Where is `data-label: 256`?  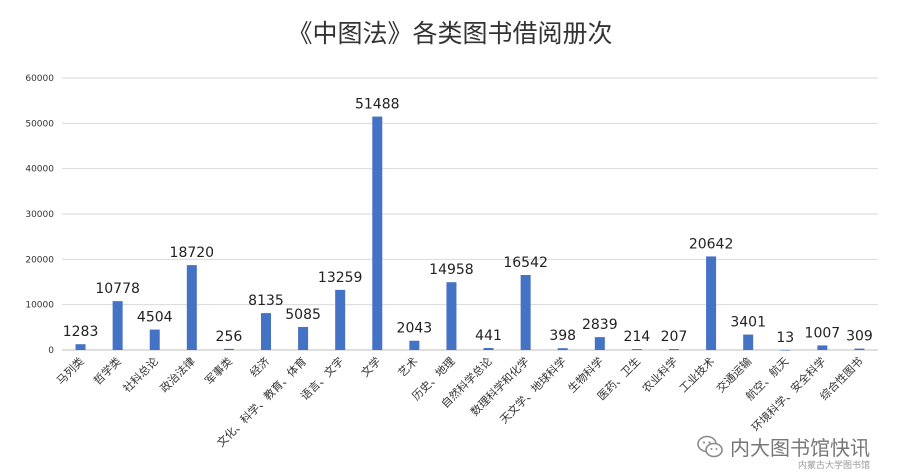
data-label: 256 is located at coordinates (229, 337).